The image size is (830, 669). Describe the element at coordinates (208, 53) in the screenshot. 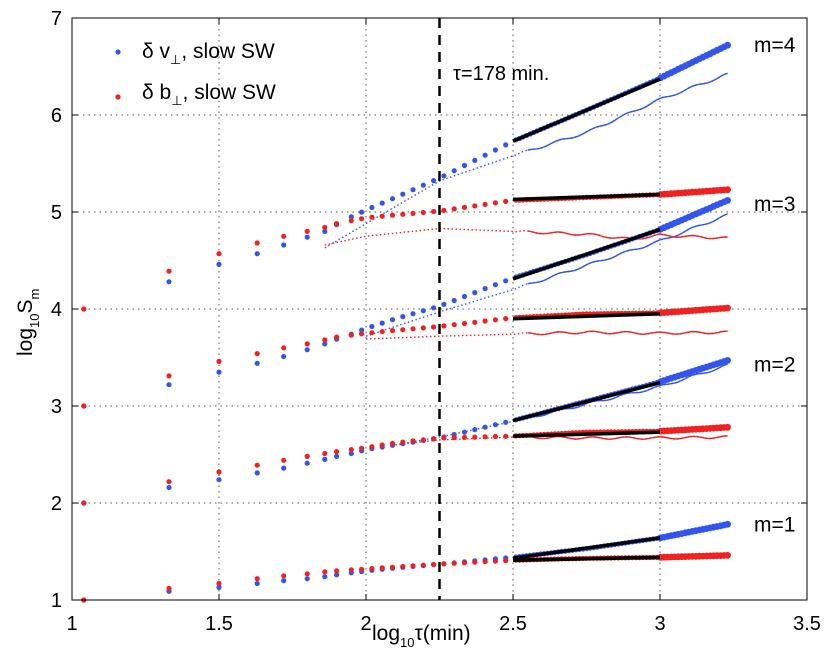

I see `legend-label-v: δ v⊥, slow SW` at that location.